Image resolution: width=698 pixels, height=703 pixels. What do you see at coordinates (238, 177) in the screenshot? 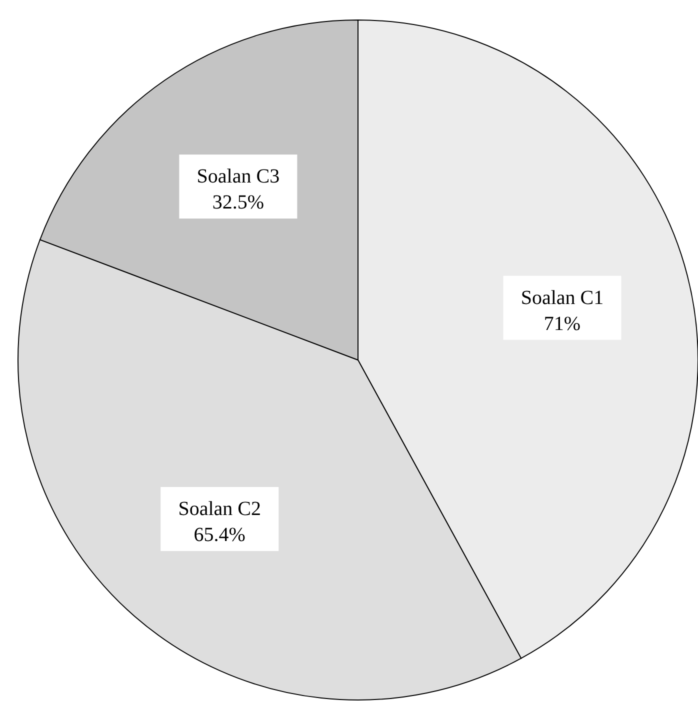
I see `slice-label: Soalan C3` at bounding box center [238, 177].